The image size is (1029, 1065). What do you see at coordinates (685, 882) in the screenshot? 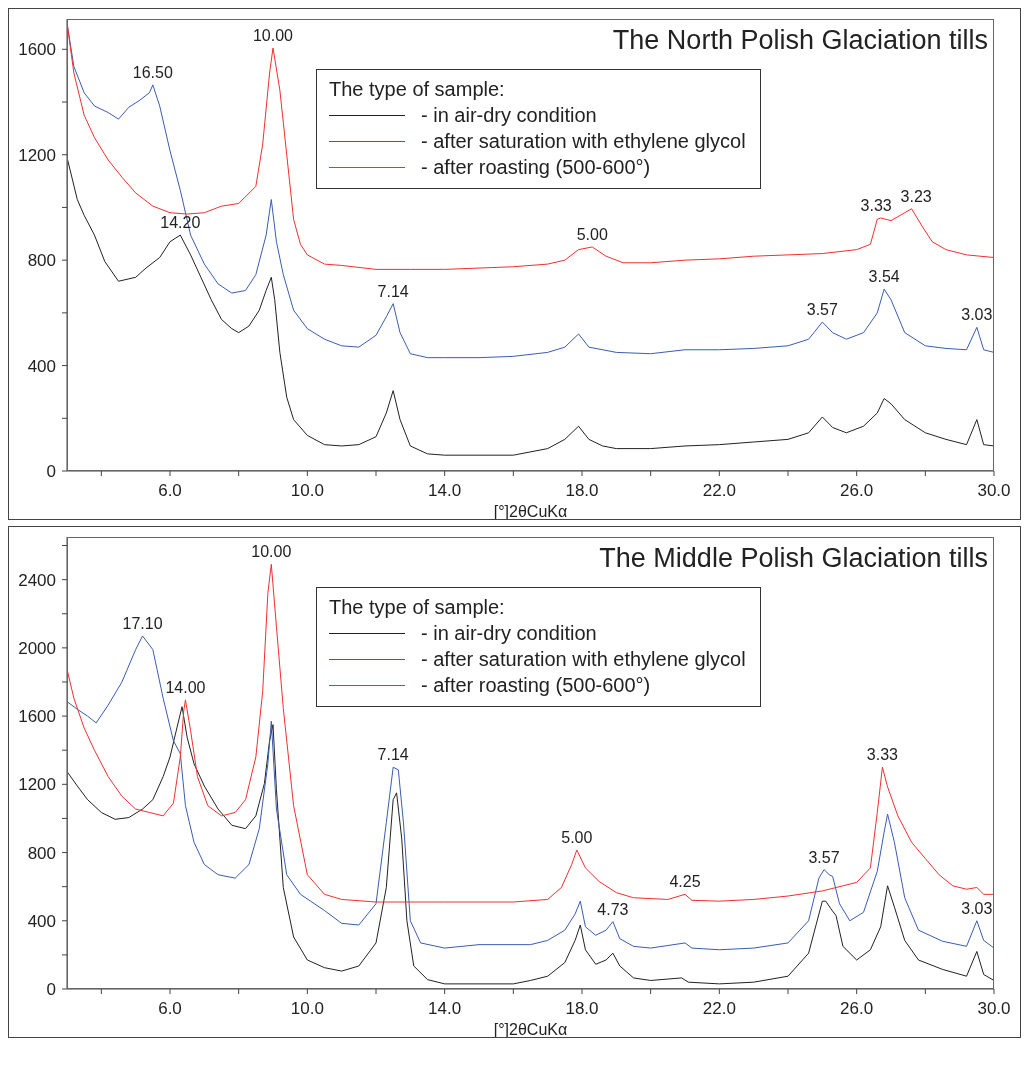
I see `annotation: 4.25` at bounding box center [685, 882].